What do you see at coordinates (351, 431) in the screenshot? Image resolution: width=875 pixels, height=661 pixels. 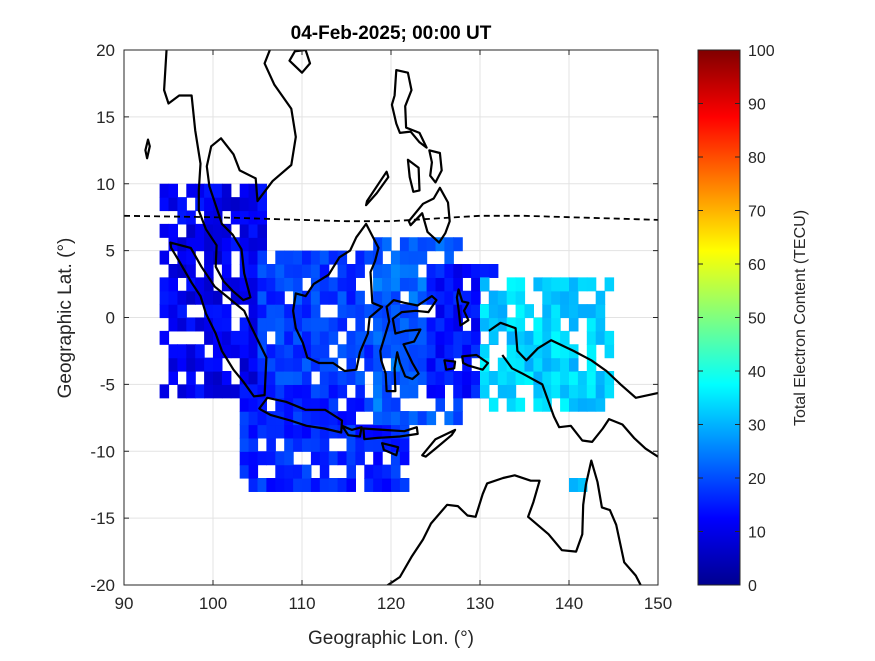 I see `coast-bali-lombok` at bounding box center [351, 431].